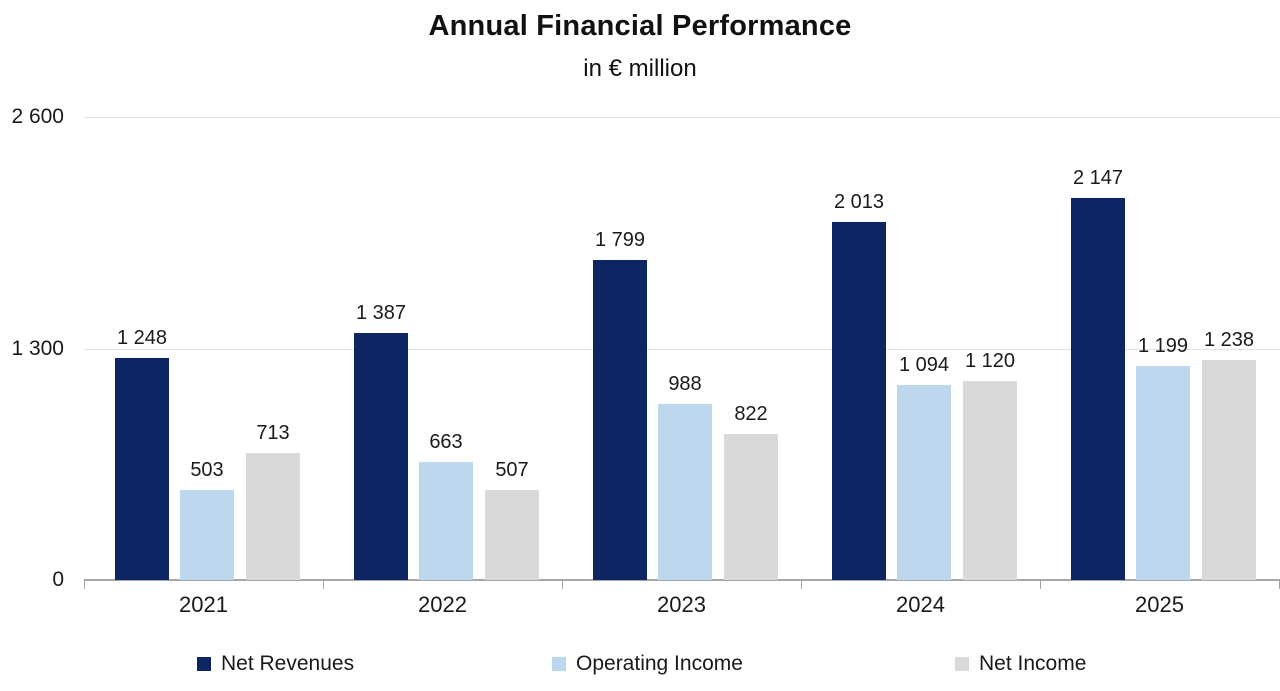 This screenshot has width=1280, height=691. I want to click on legend-swatch-net-income, so click(962, 664).